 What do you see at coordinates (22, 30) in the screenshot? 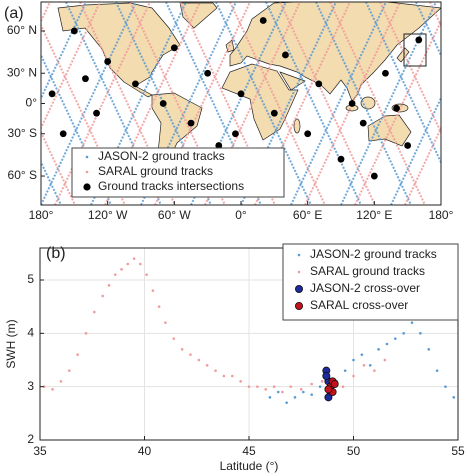
I see `y-tick-label: 60° N` at bounding box center [22, 30].